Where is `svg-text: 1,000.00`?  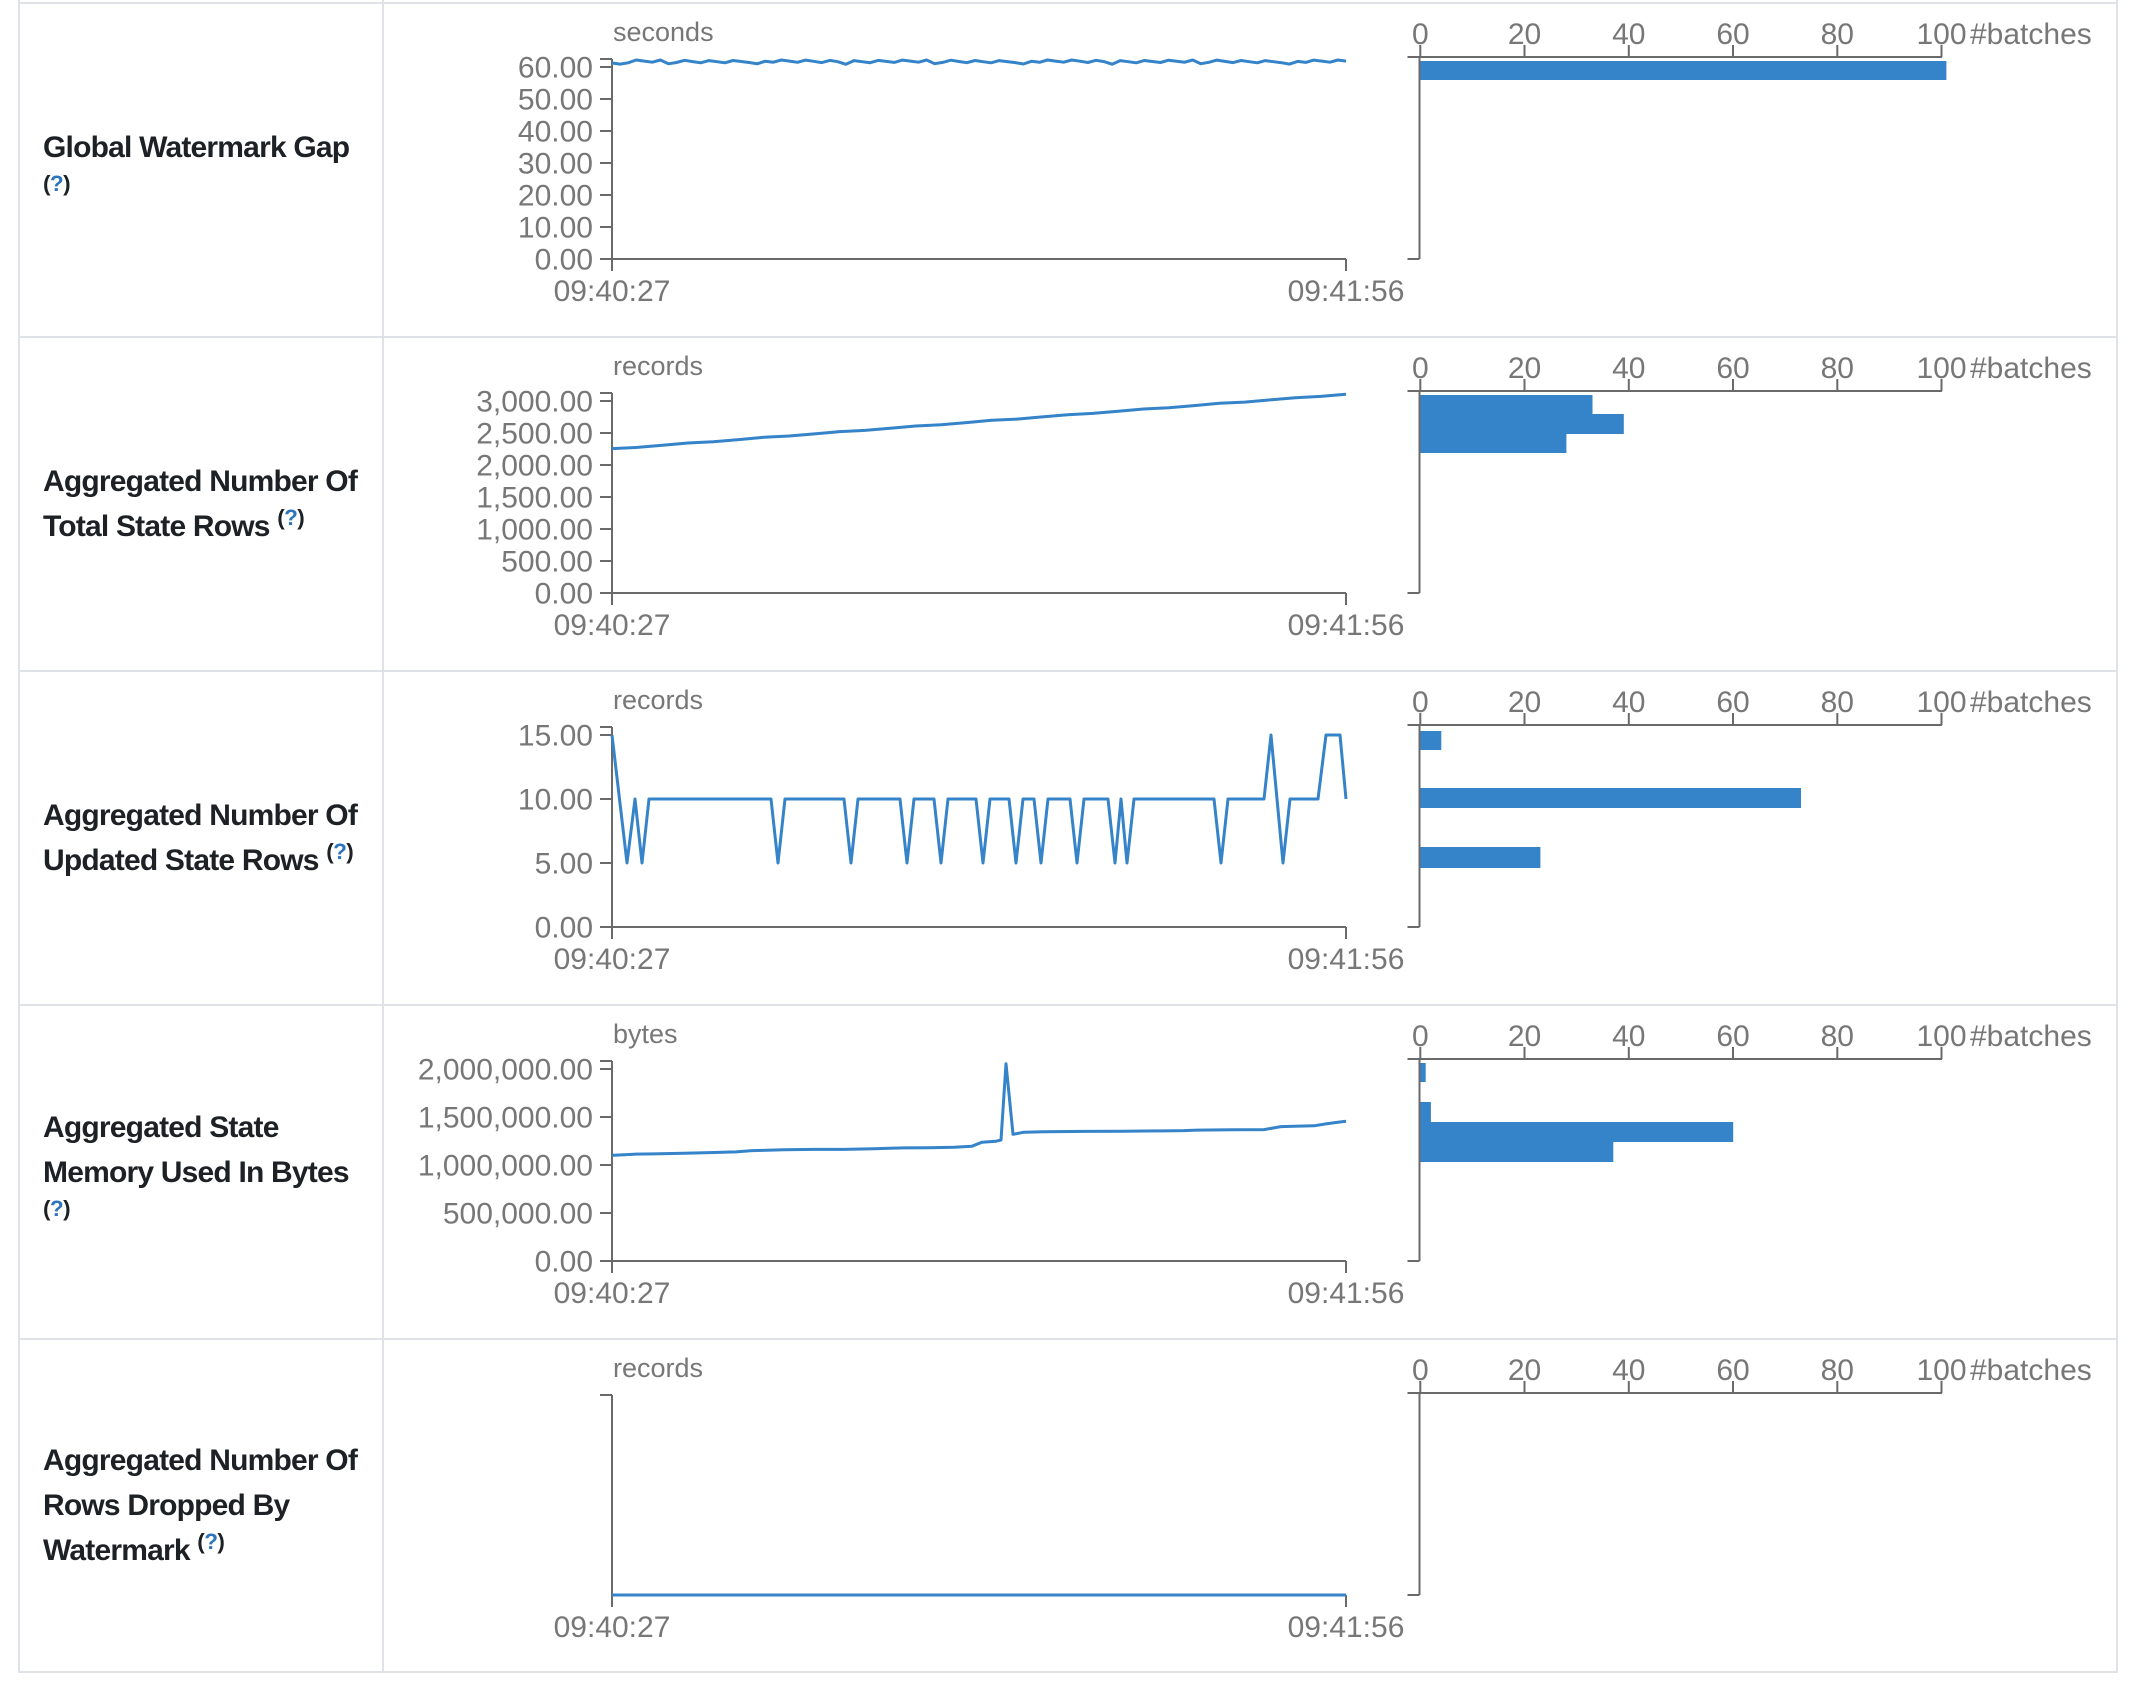
svg-text: 1,000.00 is located at coordinates (534, 530).